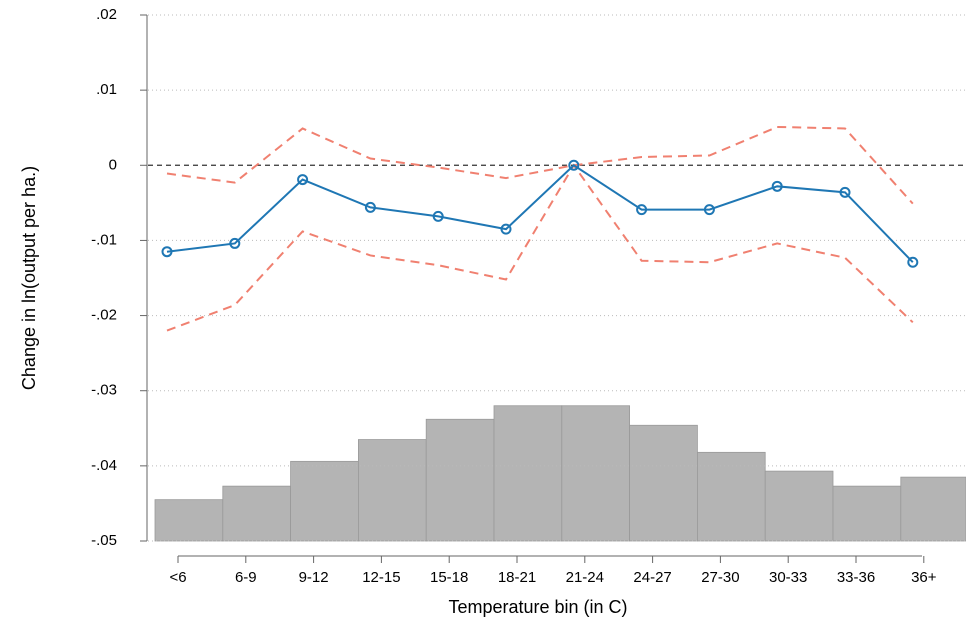  What do you see at coordinates (106, 14) in the screenshot?
I see `y-tick-label: .02` at bounding box center [106, 14].